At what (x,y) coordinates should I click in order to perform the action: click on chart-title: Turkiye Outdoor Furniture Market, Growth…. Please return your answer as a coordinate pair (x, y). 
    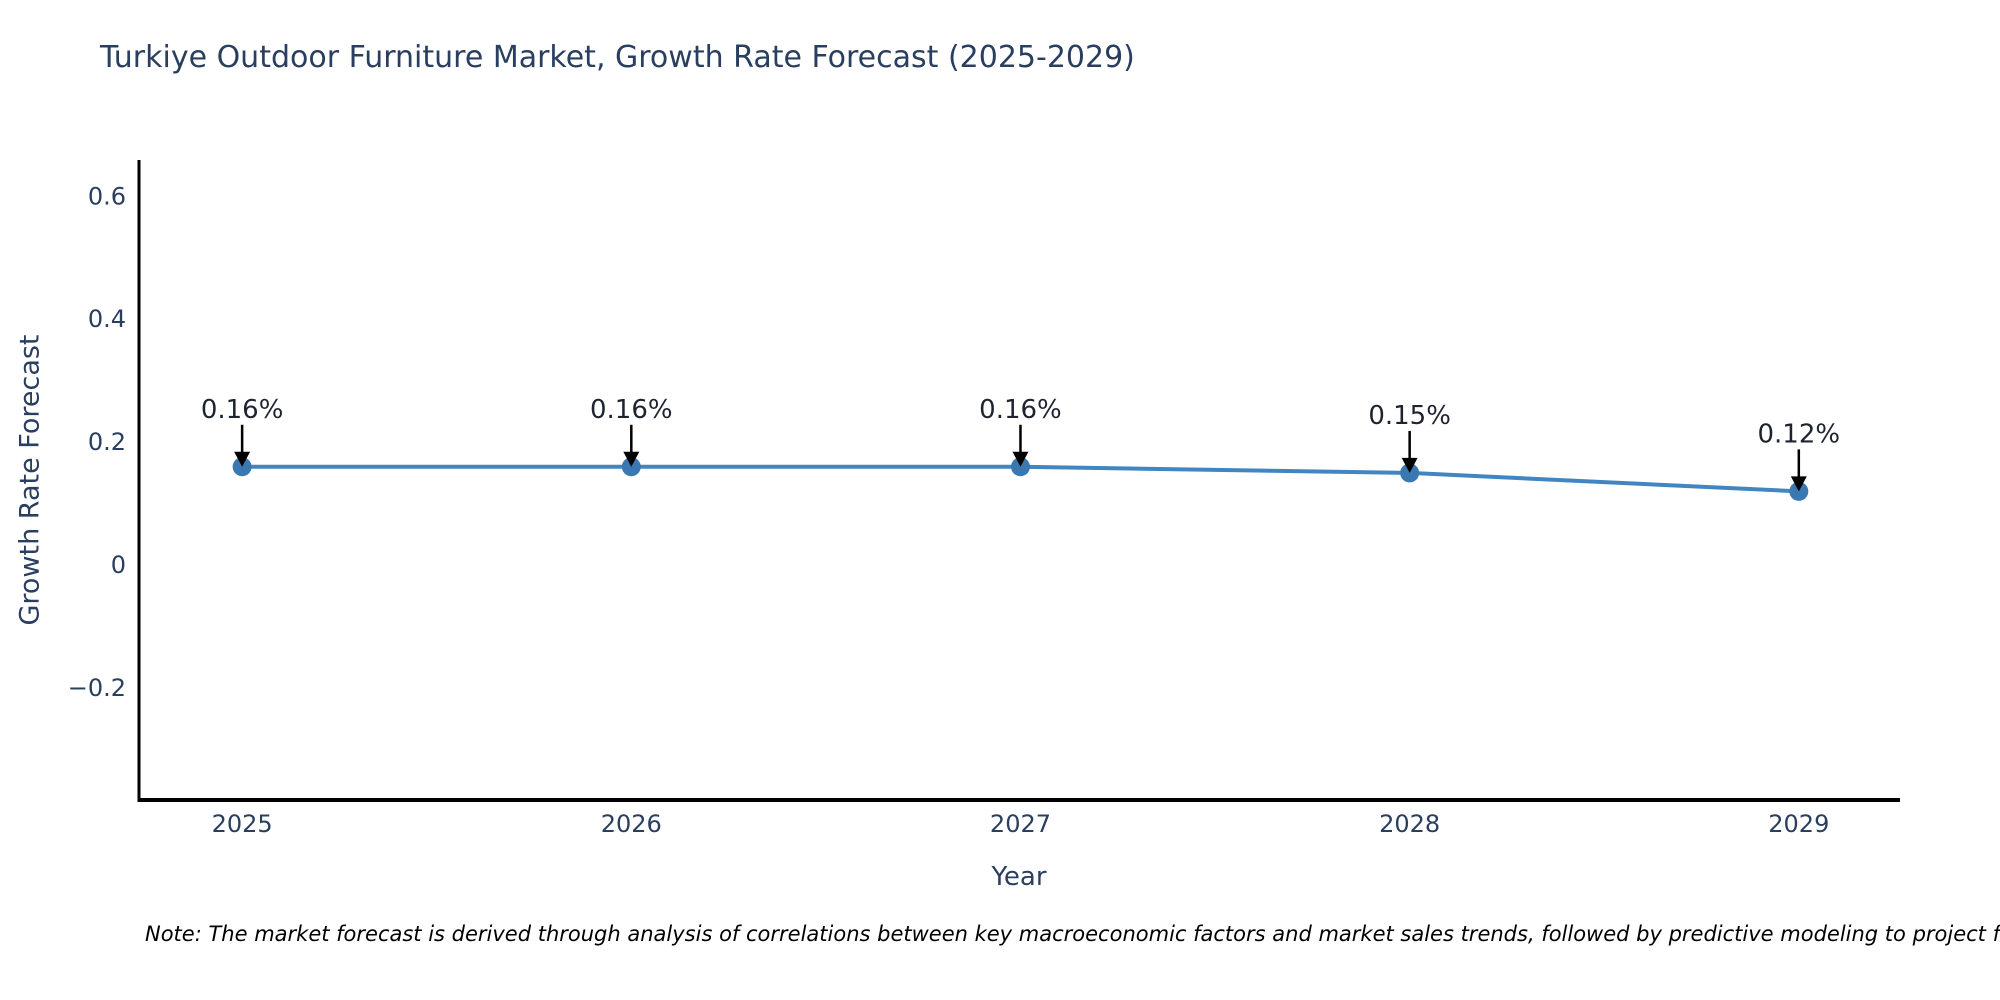
    Looking at the image, I should click on (617, 57).